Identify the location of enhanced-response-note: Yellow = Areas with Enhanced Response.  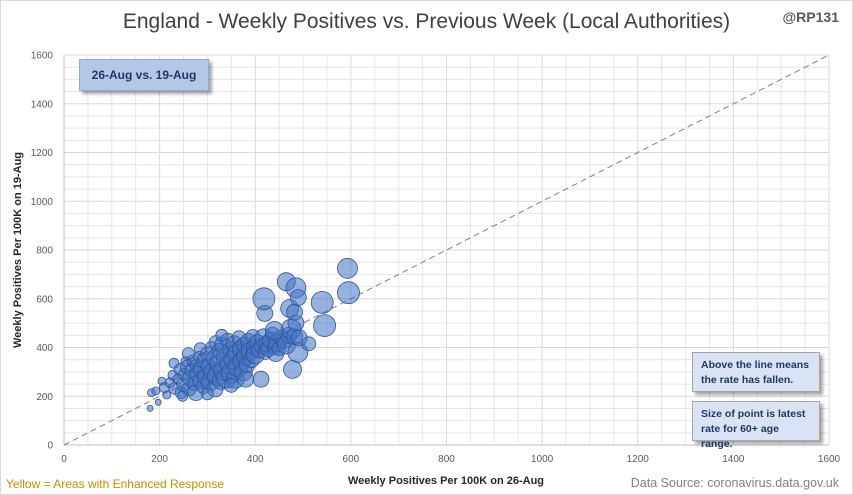
(115, 484).